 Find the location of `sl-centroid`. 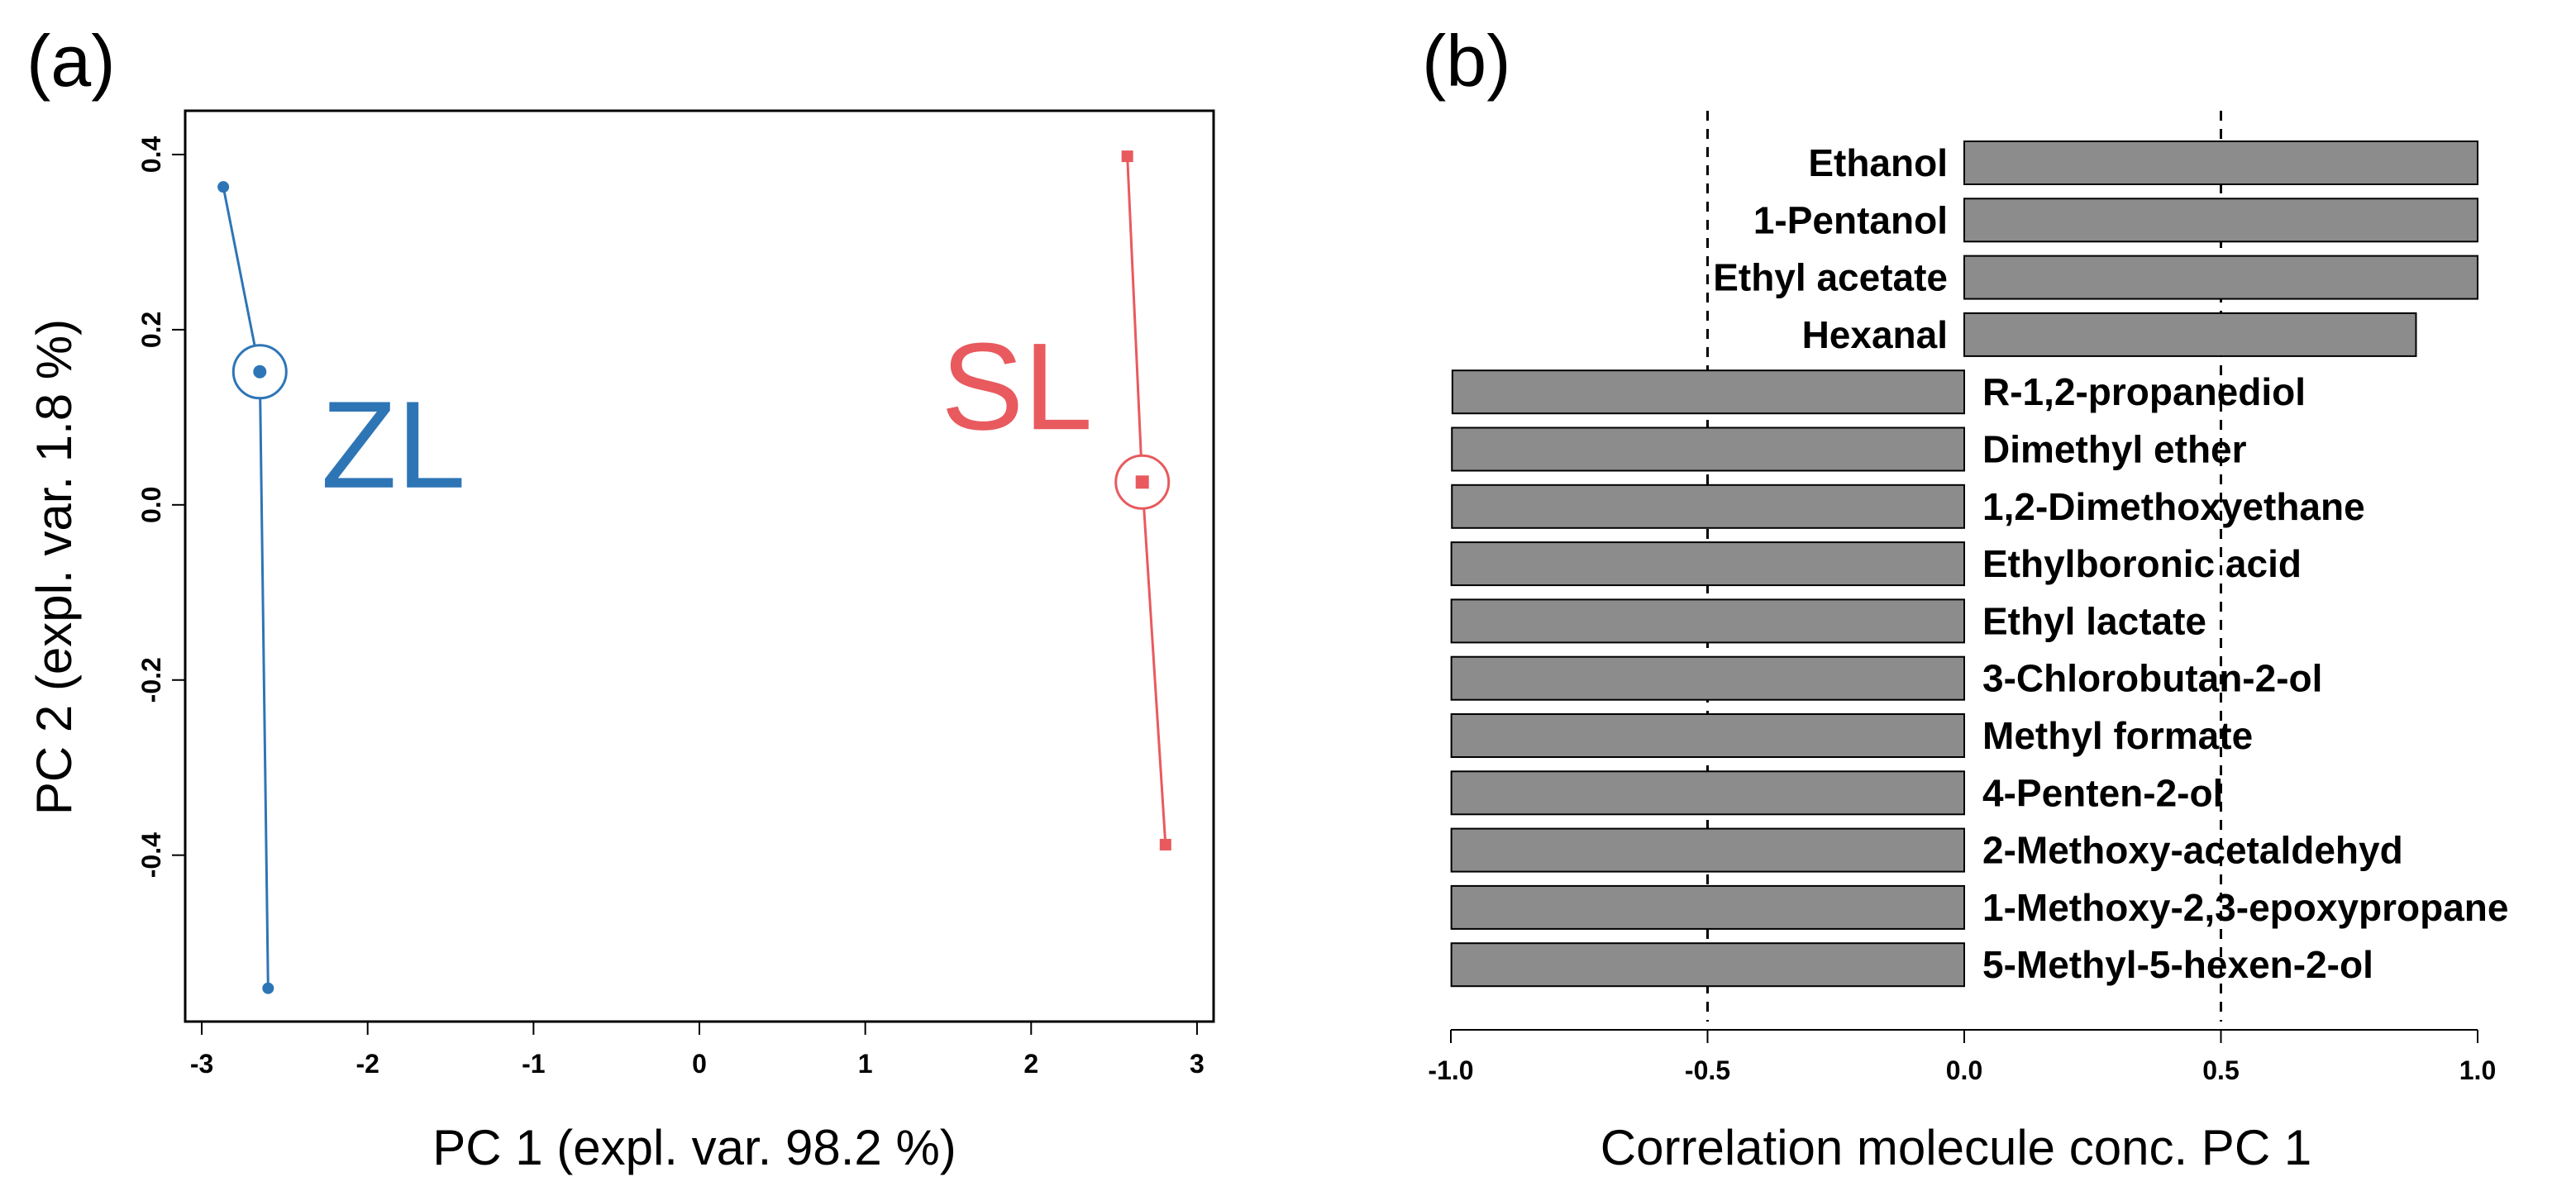

sl-centroid is located at coordinates (1142, 482).